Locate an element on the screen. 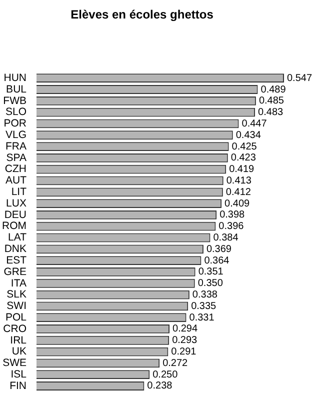  y-tick-label: GRE is located at coordinates (15, 272).